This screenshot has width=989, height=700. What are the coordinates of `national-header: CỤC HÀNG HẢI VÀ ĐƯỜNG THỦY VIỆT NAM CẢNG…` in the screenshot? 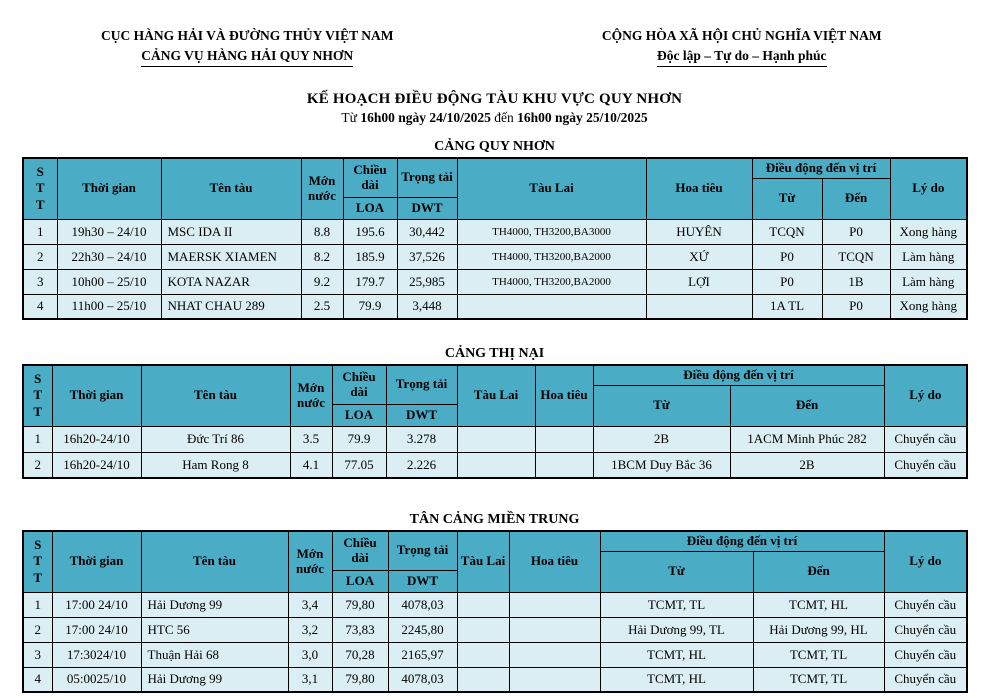 It's located at (494, 34).